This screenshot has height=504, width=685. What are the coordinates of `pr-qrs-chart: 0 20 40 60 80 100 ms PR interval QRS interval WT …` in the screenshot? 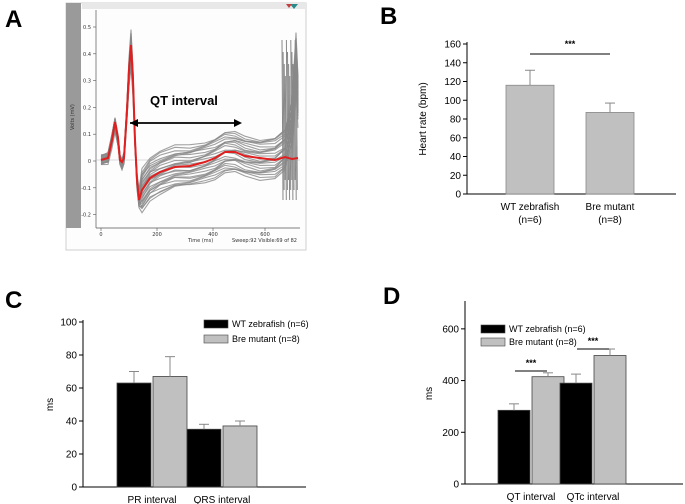 It's located at (177, 411).